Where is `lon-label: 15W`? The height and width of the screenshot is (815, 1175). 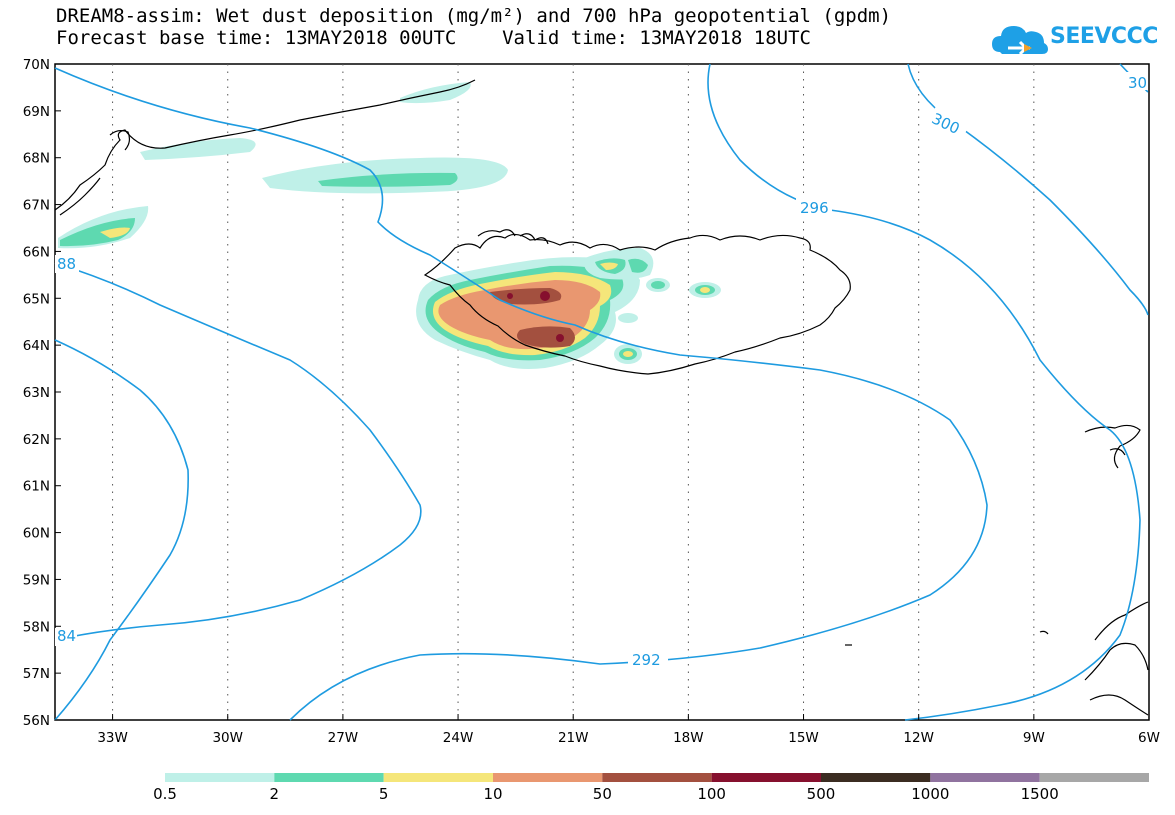 lon-label: 15W is located at coordinates (803, 738).